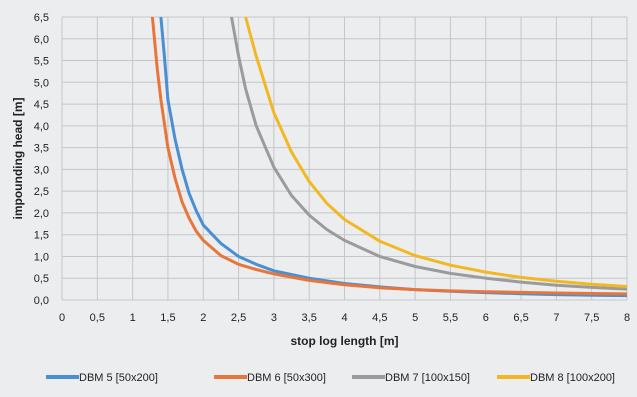 This screenshot has height=397, width=637. Describe the element at coordinates (274, 318) in the screenshot. I see `x-tick-label: 3` at that location.